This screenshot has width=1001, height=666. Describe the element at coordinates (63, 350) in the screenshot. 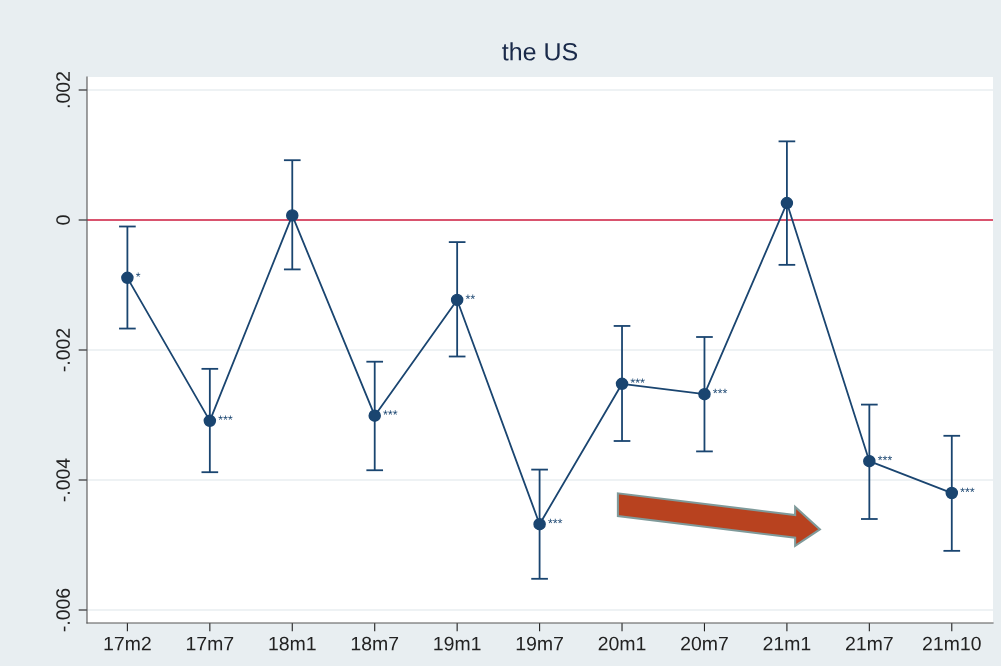

I see `y-tick-label: -.002` at that location.